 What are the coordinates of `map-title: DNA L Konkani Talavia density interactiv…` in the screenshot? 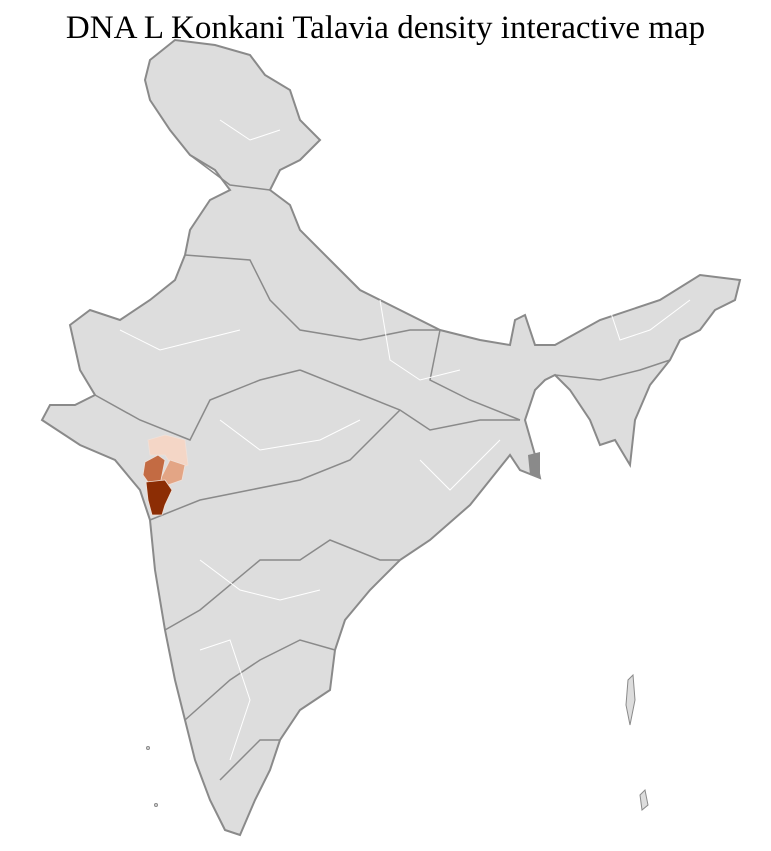 It's located at (385, 28).